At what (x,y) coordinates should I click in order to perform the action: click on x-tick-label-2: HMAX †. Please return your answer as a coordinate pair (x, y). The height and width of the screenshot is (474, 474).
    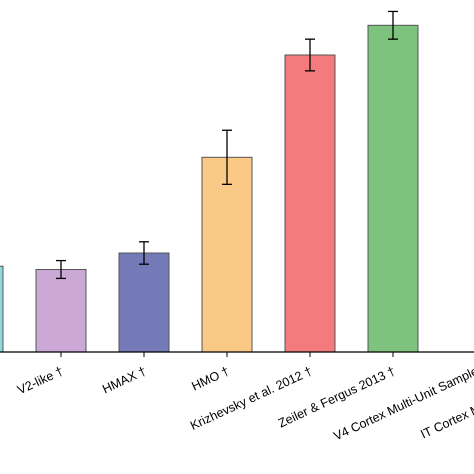
    Looking at the image, I should click on (124, 380).